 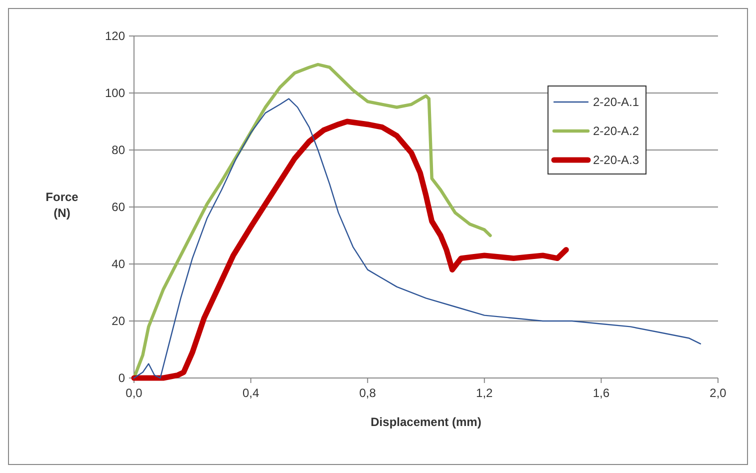 I want to click on y-tick-label: 0, so click(x=122, y=378).